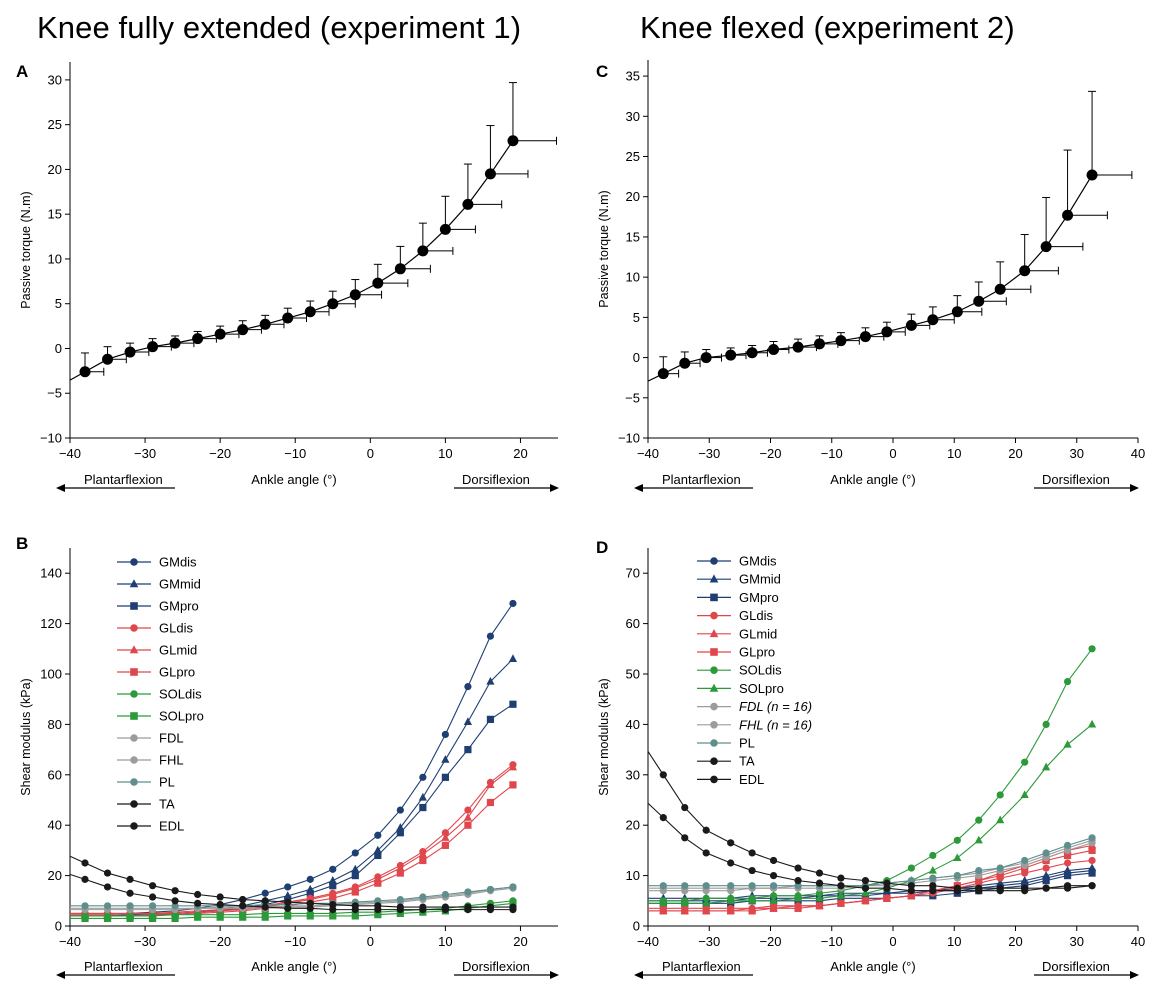  Describe the element at coordinates (145, 941) in the screenshot. I see `panel-b-x-tick-label: −30` at that location.